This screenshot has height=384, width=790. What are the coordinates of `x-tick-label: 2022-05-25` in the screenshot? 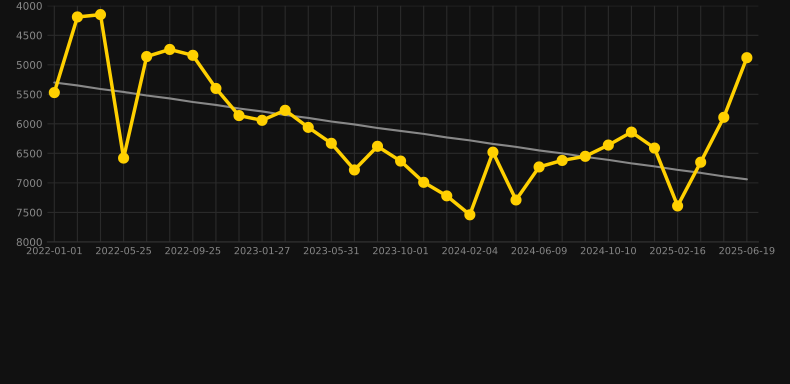 It's located at (123, 250).